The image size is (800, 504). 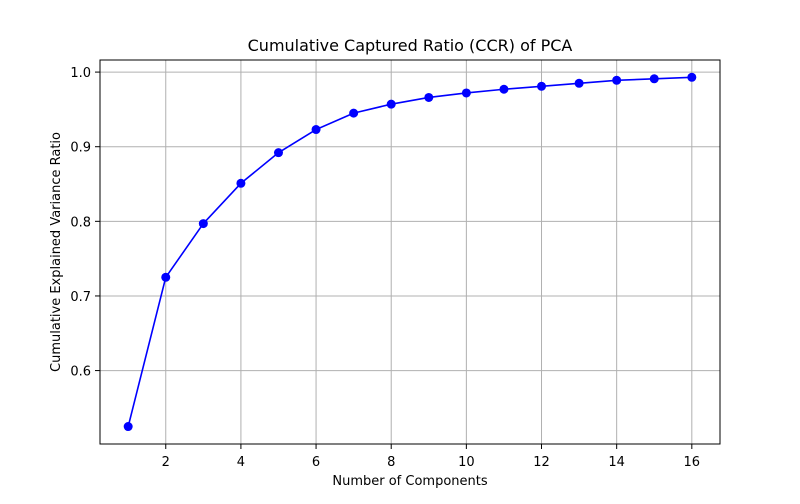 What do you see at coordinates (241, 462) in the screenshot?
I see `x-tick-label: 4` at bounding box center [241, 462].